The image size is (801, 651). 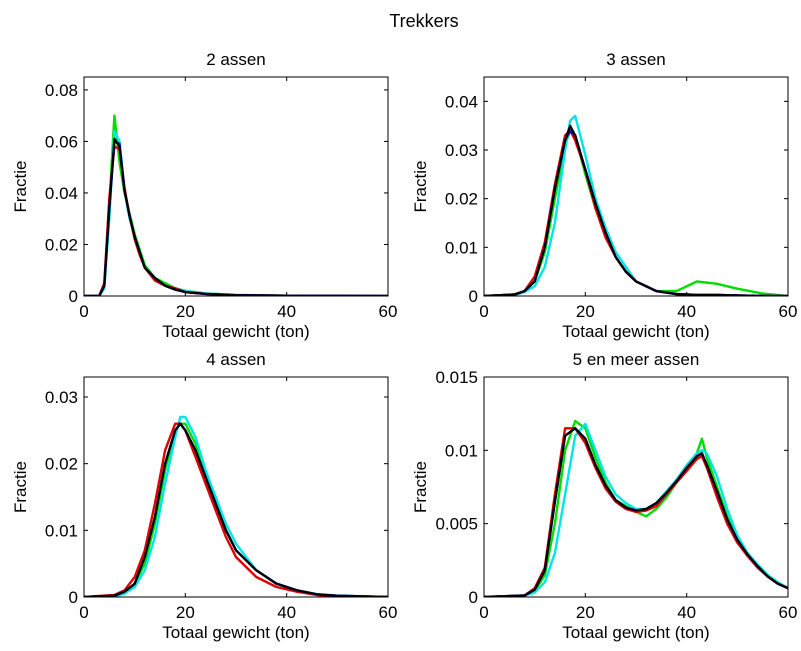 I want to click on figure-title: Trekkers, so click(x=423, y=21).